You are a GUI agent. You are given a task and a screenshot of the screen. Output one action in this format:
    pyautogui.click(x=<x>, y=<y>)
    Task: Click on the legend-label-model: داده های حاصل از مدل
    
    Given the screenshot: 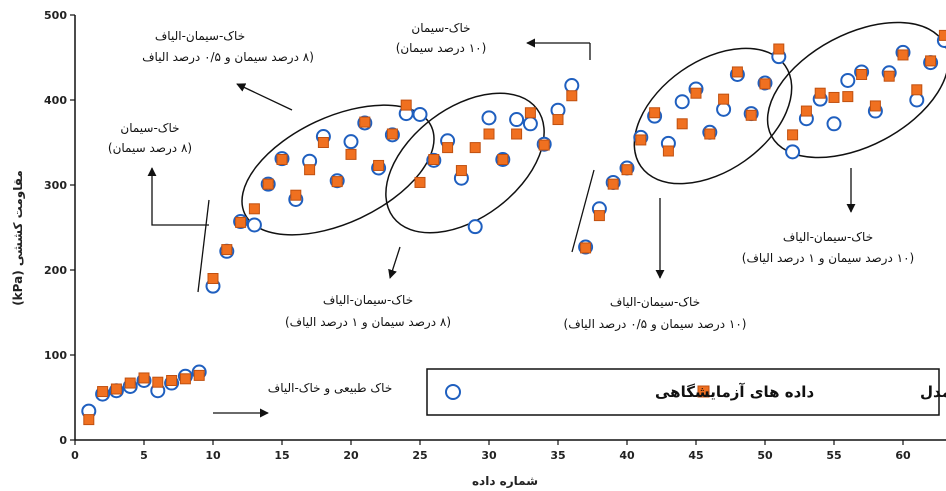 What is the action you would take?
    pyautogui.click(x=933, y=392)
    